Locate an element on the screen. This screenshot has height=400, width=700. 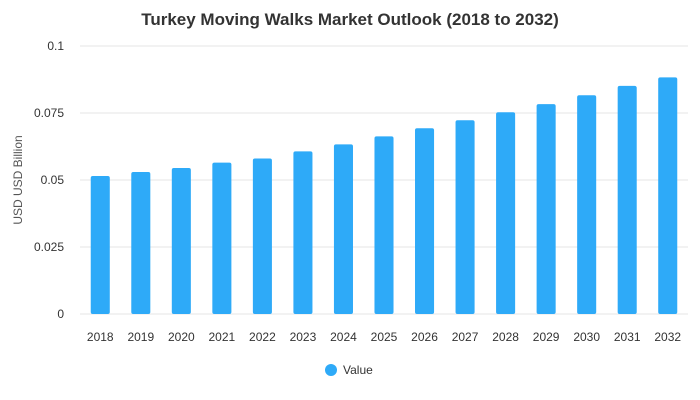
legend: Value is located at coordinates (349, 370).